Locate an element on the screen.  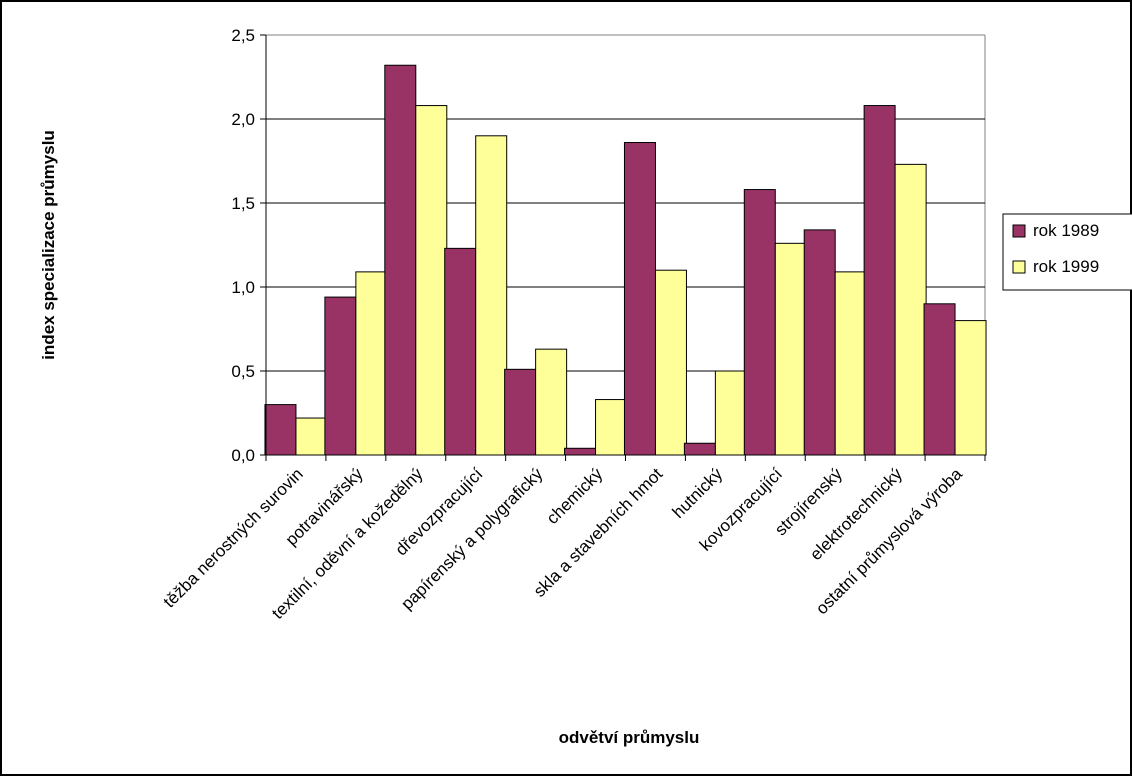
legend-label-1999: rok 1999 is located at coordinates (1066, 266).